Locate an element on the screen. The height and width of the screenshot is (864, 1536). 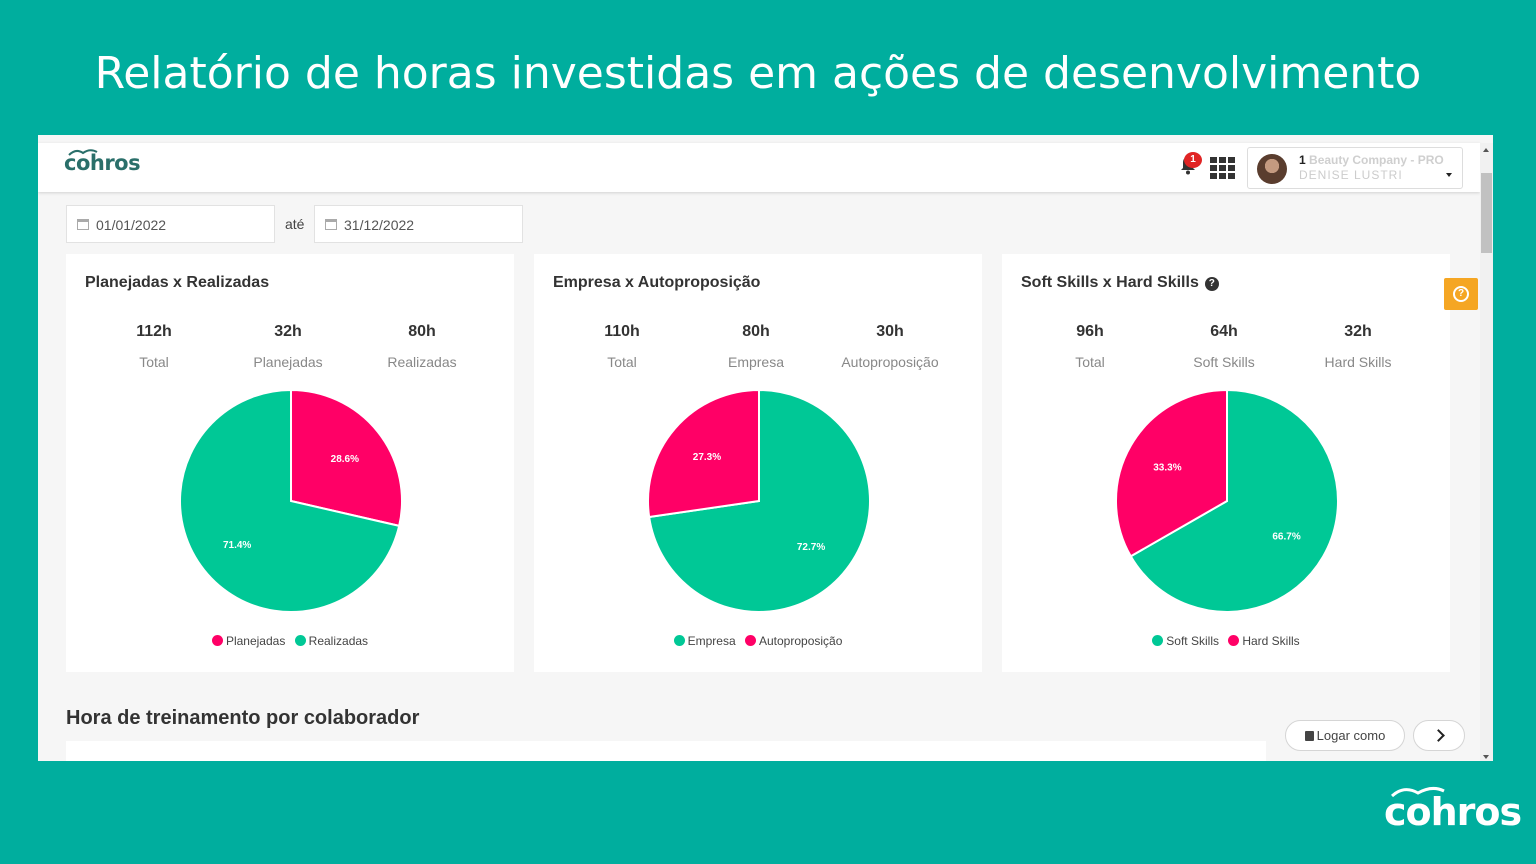
stat-value: 110h is located at coordinates (622, 331).